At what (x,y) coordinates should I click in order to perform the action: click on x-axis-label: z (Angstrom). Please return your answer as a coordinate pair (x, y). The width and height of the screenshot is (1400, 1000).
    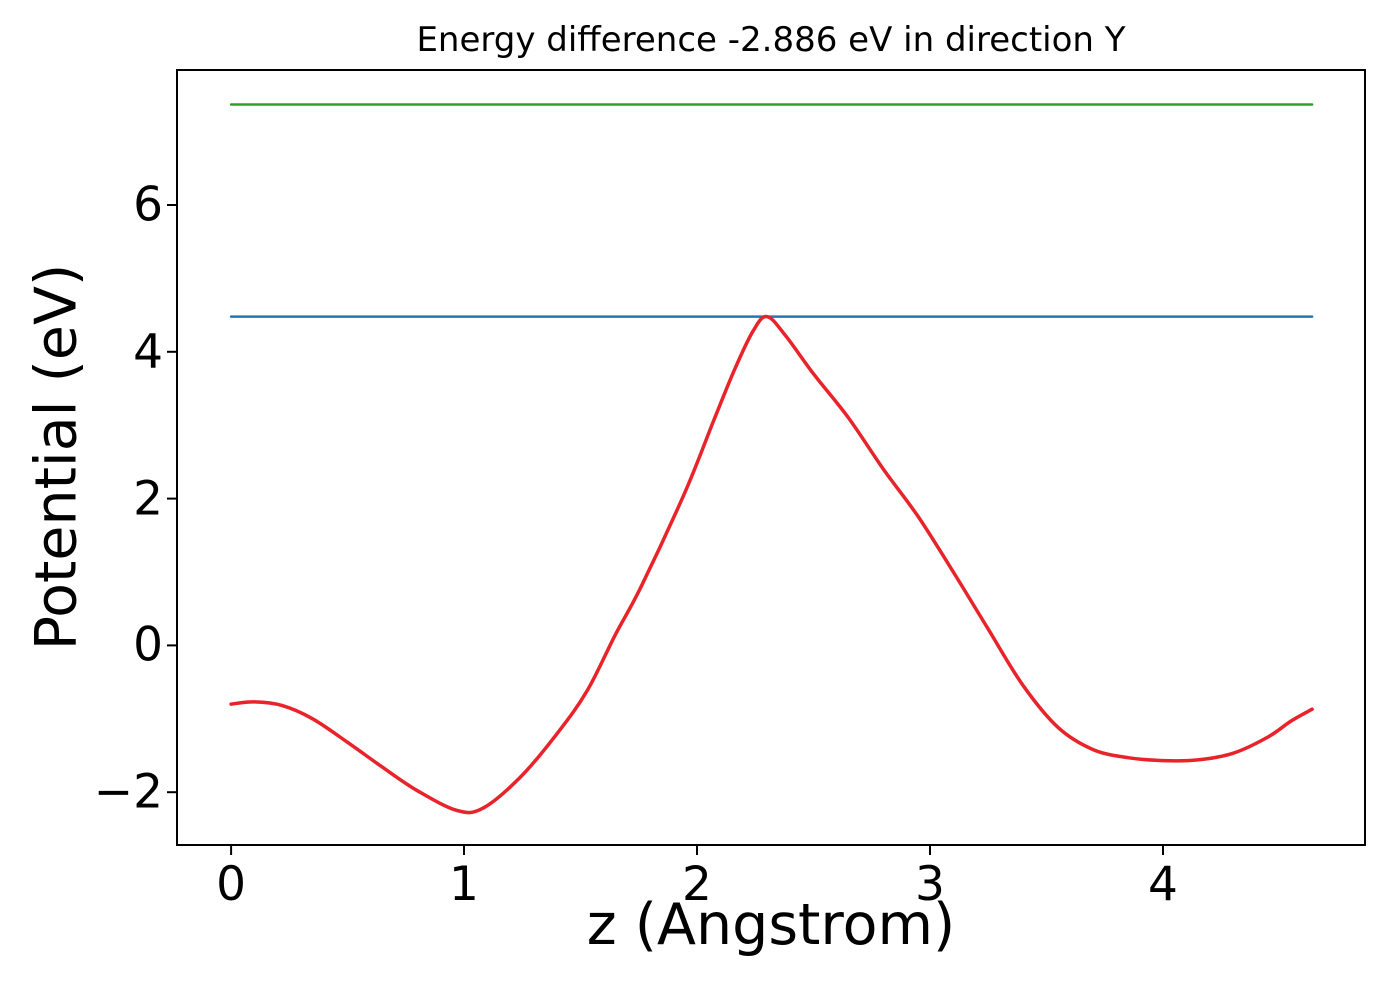
    Looking at the image, I should click on (771, 925).